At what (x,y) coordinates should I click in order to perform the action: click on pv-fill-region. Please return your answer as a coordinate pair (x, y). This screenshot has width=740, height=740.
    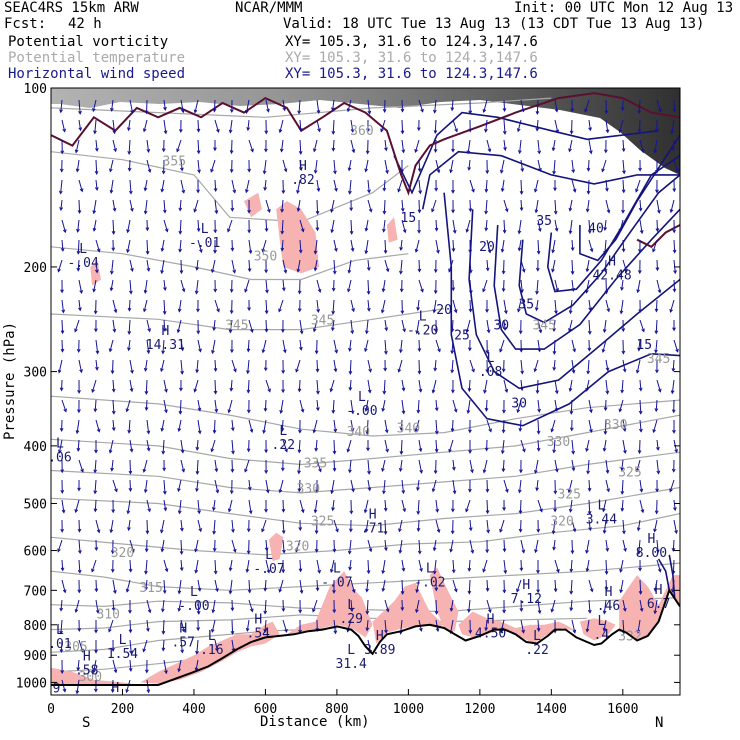
    Looking at the image, I should click on (392, 230).